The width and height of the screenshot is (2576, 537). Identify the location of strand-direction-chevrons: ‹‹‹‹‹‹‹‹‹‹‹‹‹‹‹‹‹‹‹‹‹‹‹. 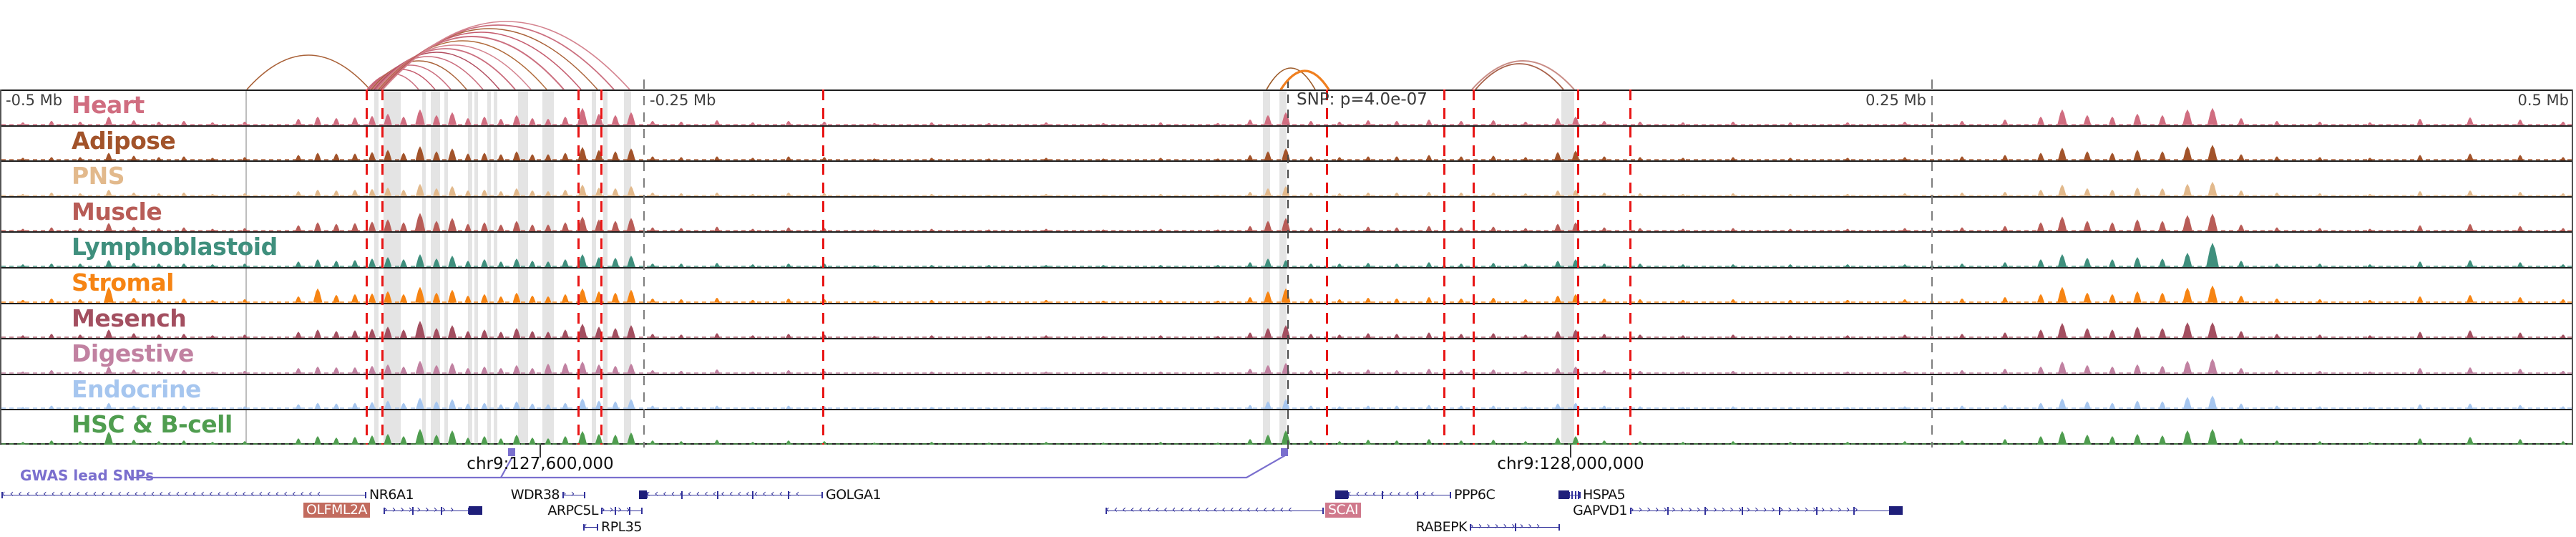
(1201, 510).